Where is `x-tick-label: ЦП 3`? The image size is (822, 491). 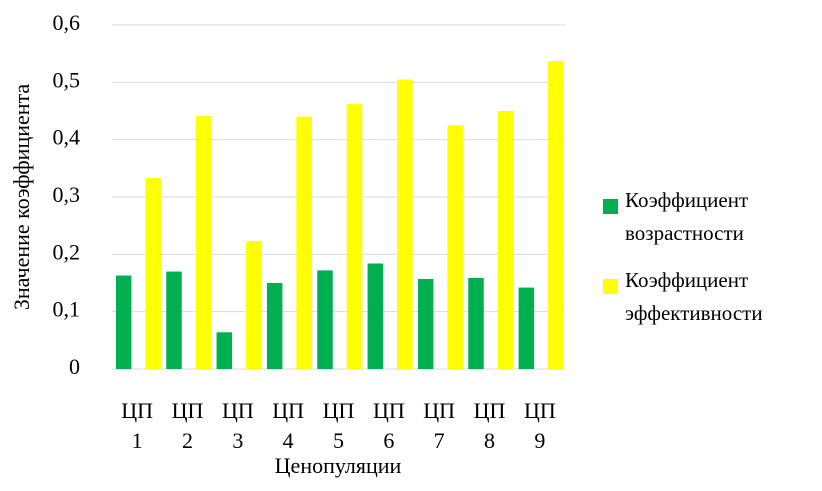
x-tick-label: ЦП 3 is located at coordinates (237, 425).